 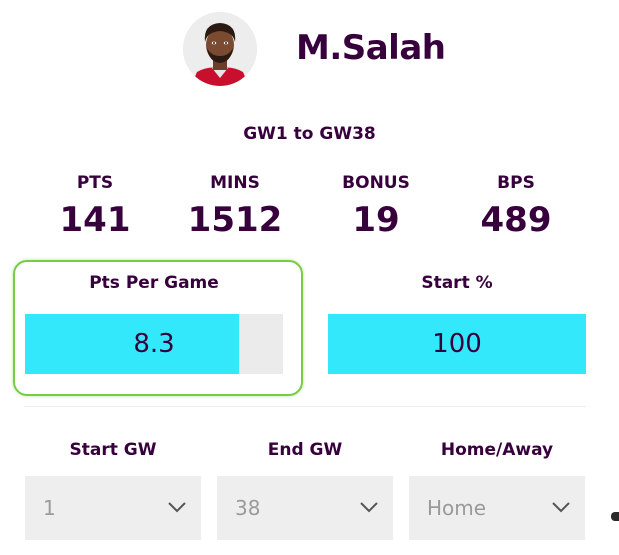 I want to click on select-value: Home, so click(x=457, y=508).